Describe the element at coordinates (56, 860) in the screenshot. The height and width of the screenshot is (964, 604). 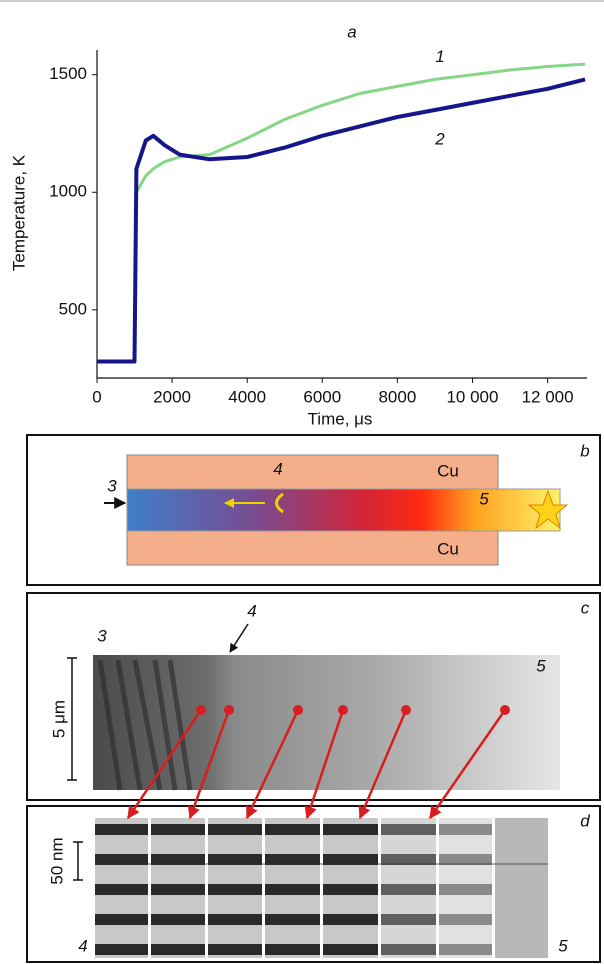
I see `scale-label: 50 nm` at that location.